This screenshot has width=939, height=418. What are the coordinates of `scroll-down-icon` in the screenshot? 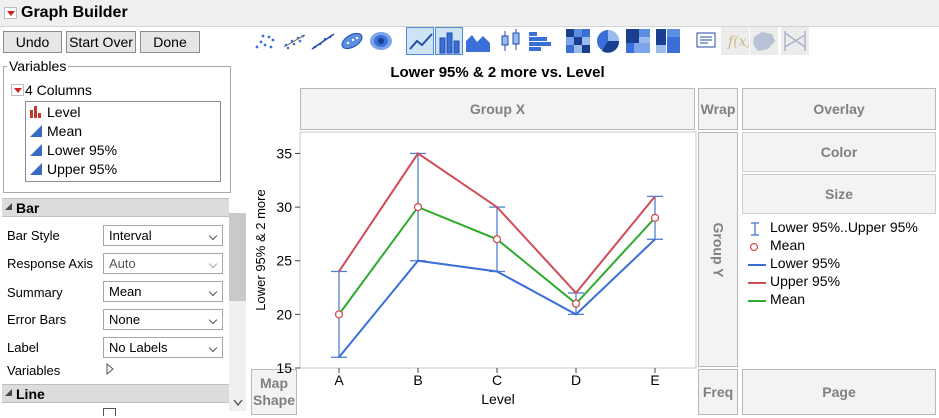 It's located at (238, 403).